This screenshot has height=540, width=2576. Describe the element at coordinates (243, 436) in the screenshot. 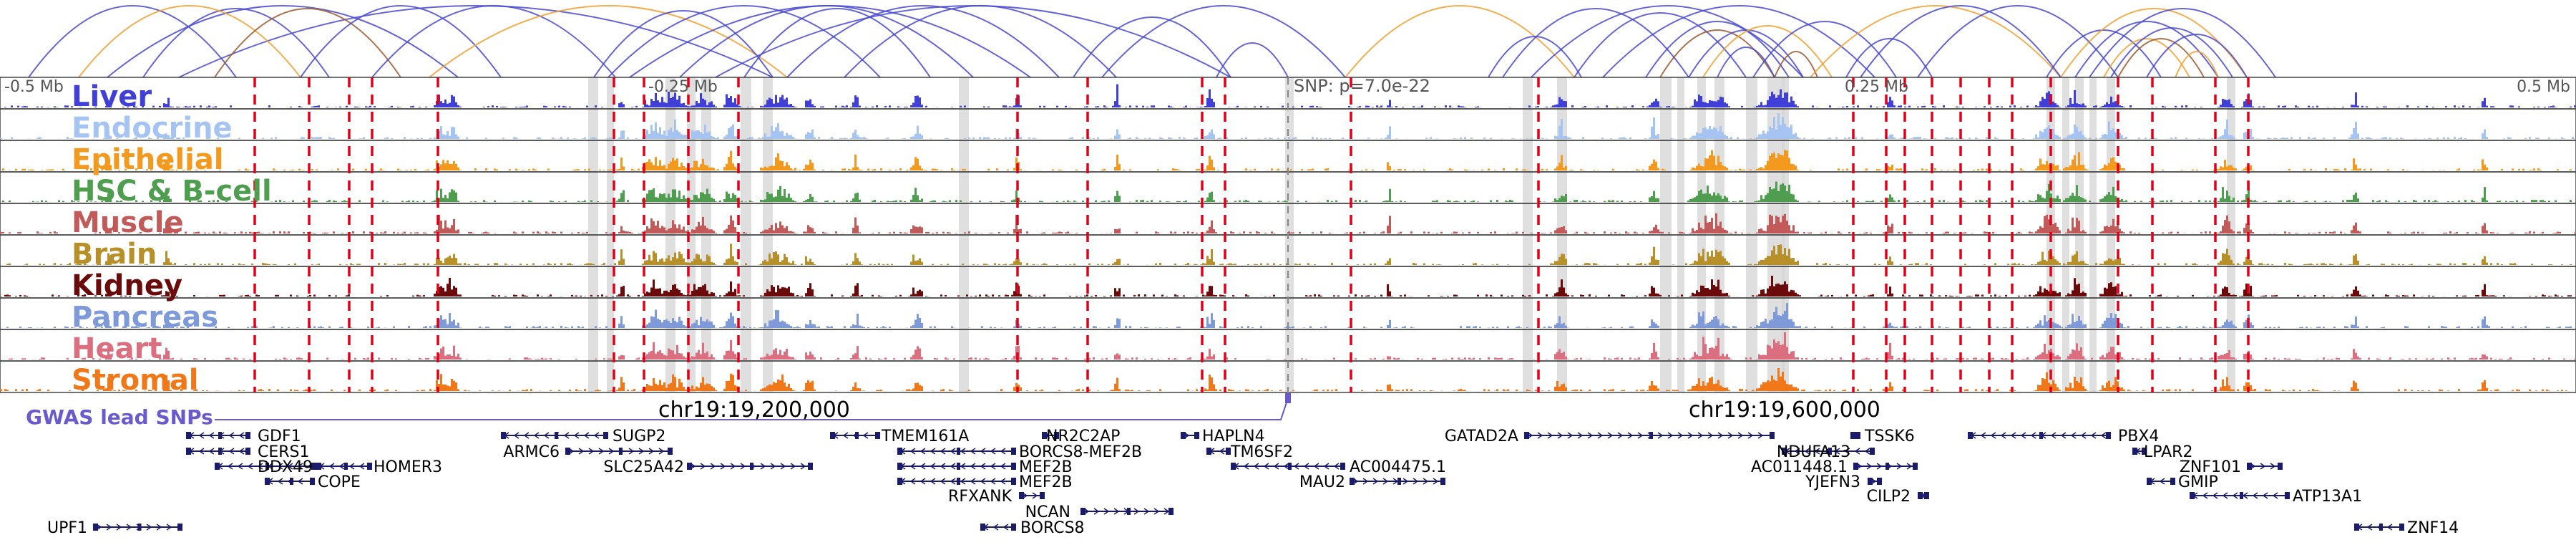

I see `gene-gdf1: GDF1` at that location.